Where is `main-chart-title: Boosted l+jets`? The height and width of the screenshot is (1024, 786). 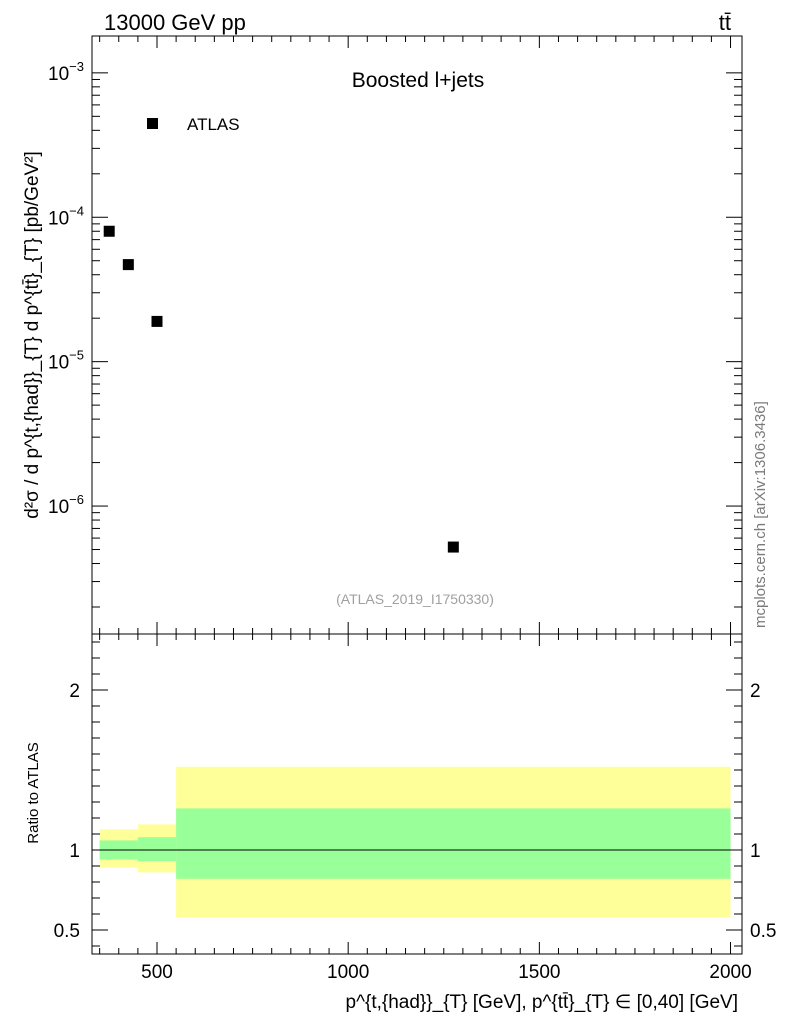 main-chart-title: Boosted l+jets is located at coordinates (418, 80).